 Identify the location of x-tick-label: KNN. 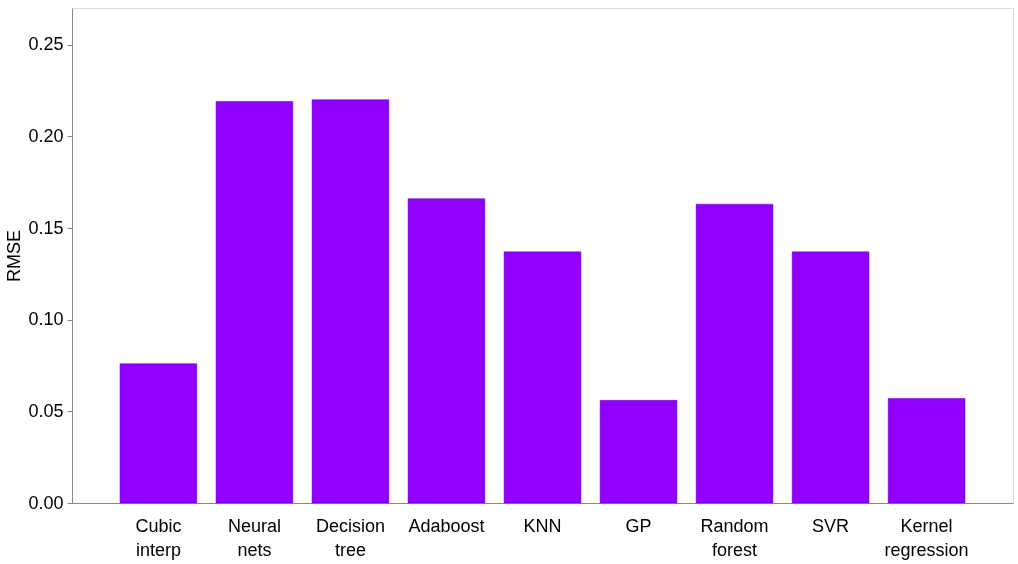
(542, 525).